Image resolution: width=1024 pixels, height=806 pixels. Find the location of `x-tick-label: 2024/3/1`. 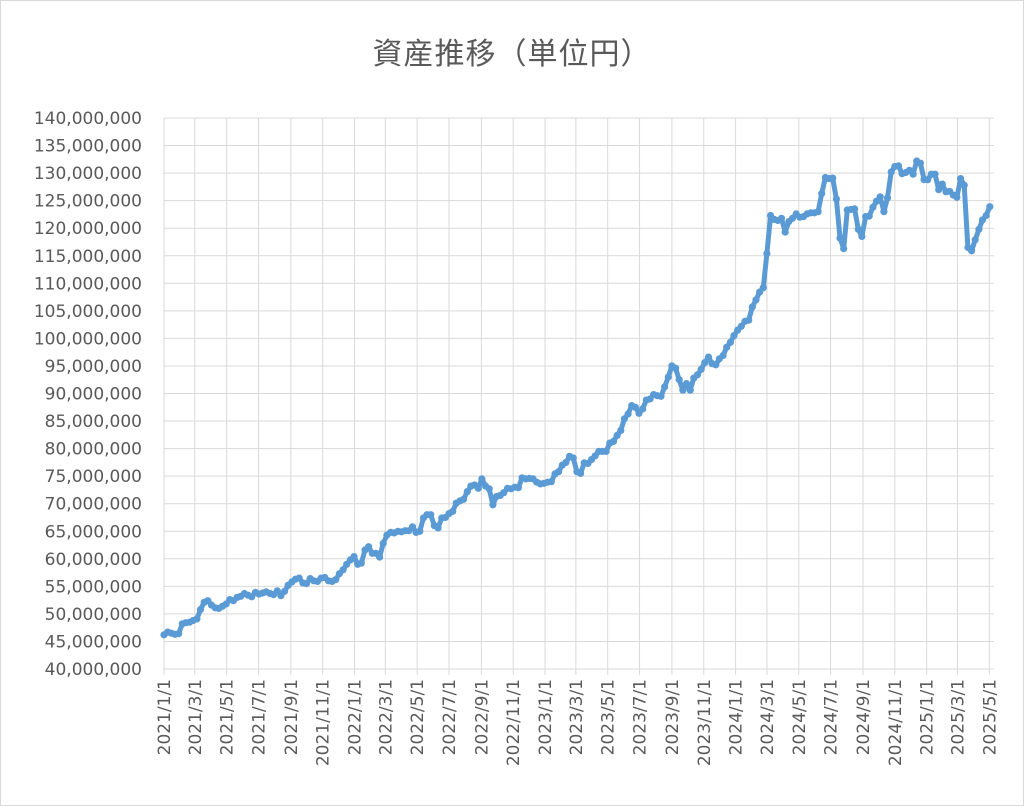

x-tick-label: 2024/3/1 is located at coordinates (768, 717).